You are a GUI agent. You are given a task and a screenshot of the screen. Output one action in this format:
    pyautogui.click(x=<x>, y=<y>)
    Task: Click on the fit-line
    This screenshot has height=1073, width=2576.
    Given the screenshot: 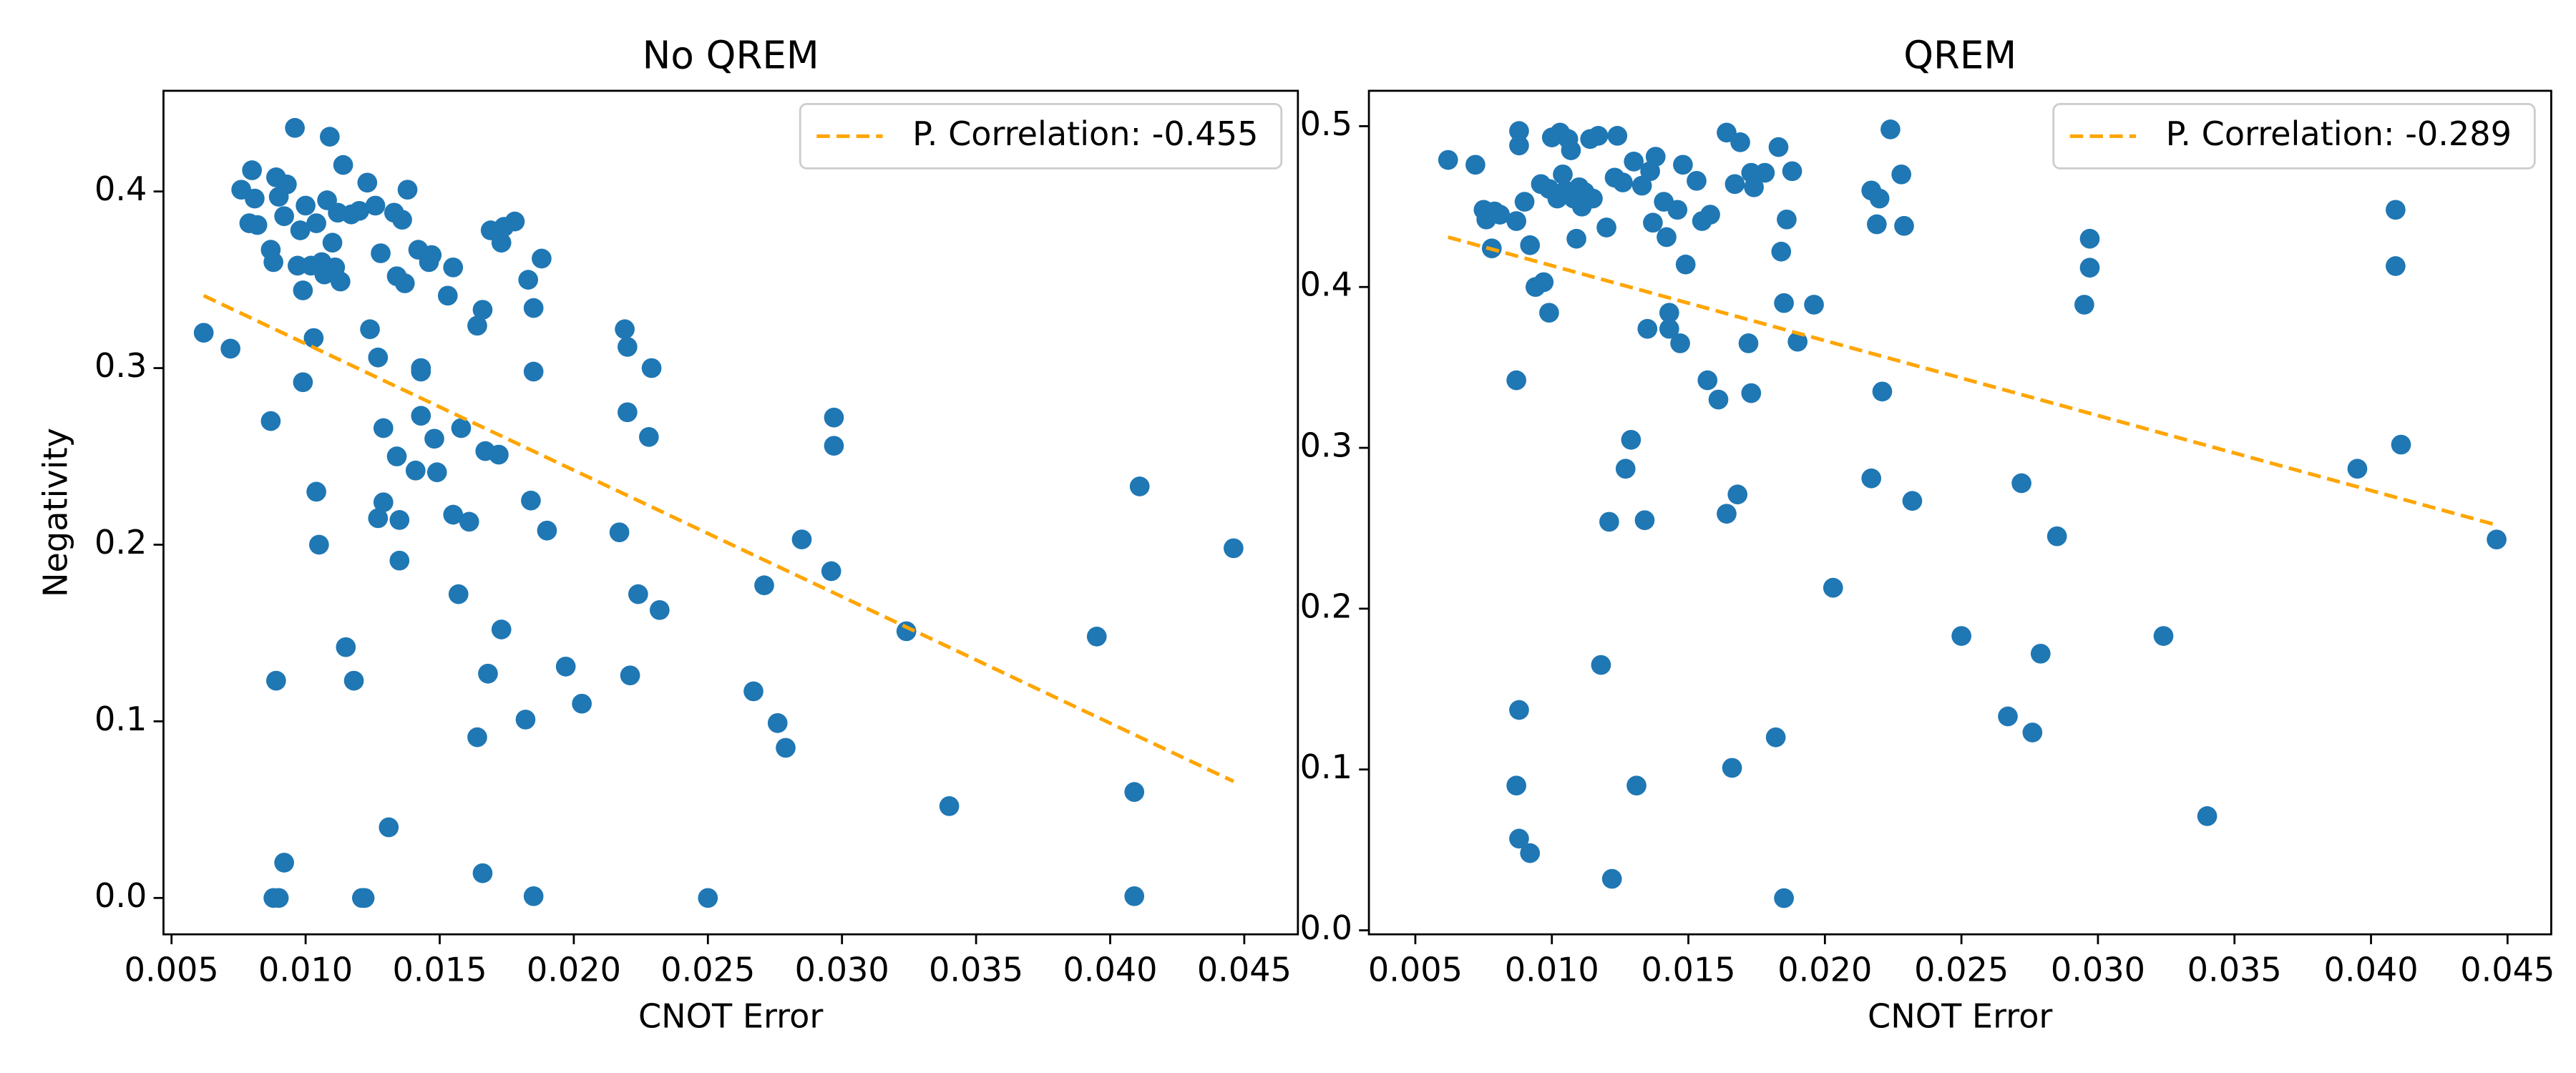 What is the action you would take?
    pyautogui.click(x=1972, y=381)
    